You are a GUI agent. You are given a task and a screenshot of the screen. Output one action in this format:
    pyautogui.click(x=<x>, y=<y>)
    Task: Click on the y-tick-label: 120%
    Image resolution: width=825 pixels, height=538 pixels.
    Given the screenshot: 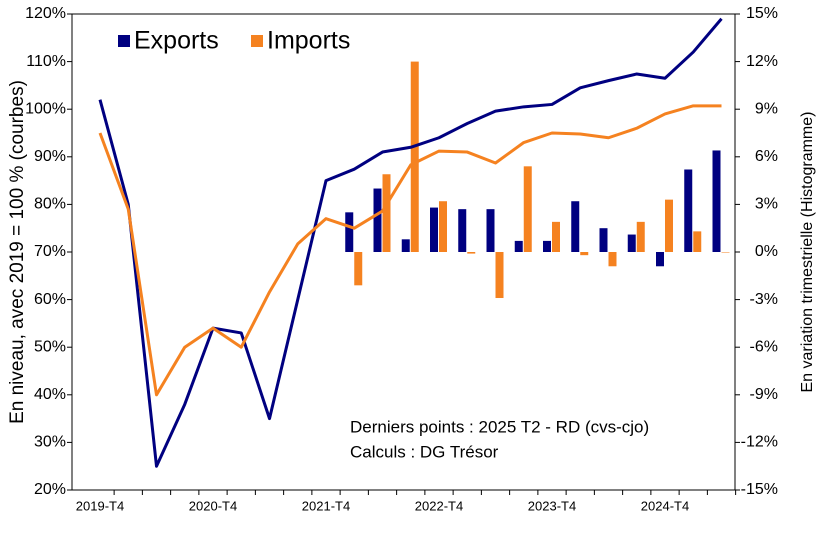 What is the action you would take?
    pyautogui.click(x=45, y=13)
    